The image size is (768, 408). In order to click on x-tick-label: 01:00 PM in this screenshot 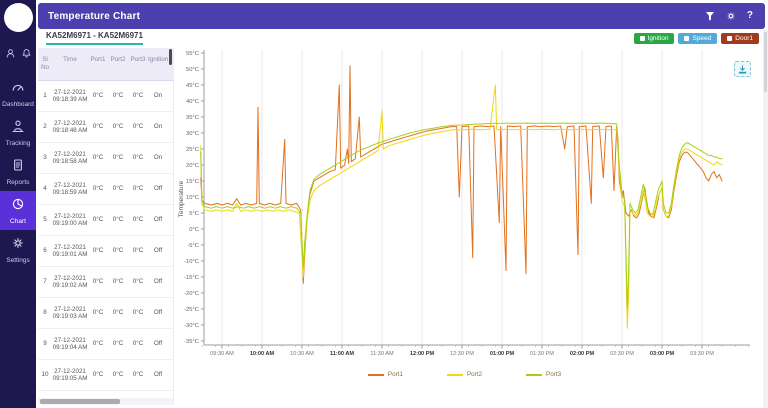, I will do `click(502, 354)`.